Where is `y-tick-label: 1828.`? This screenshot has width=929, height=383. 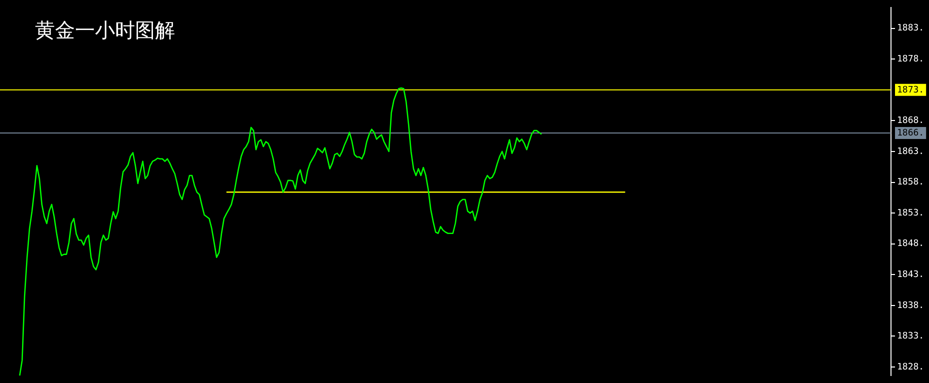 y-tick-label: 1828. is located at coordinates (910, 367).